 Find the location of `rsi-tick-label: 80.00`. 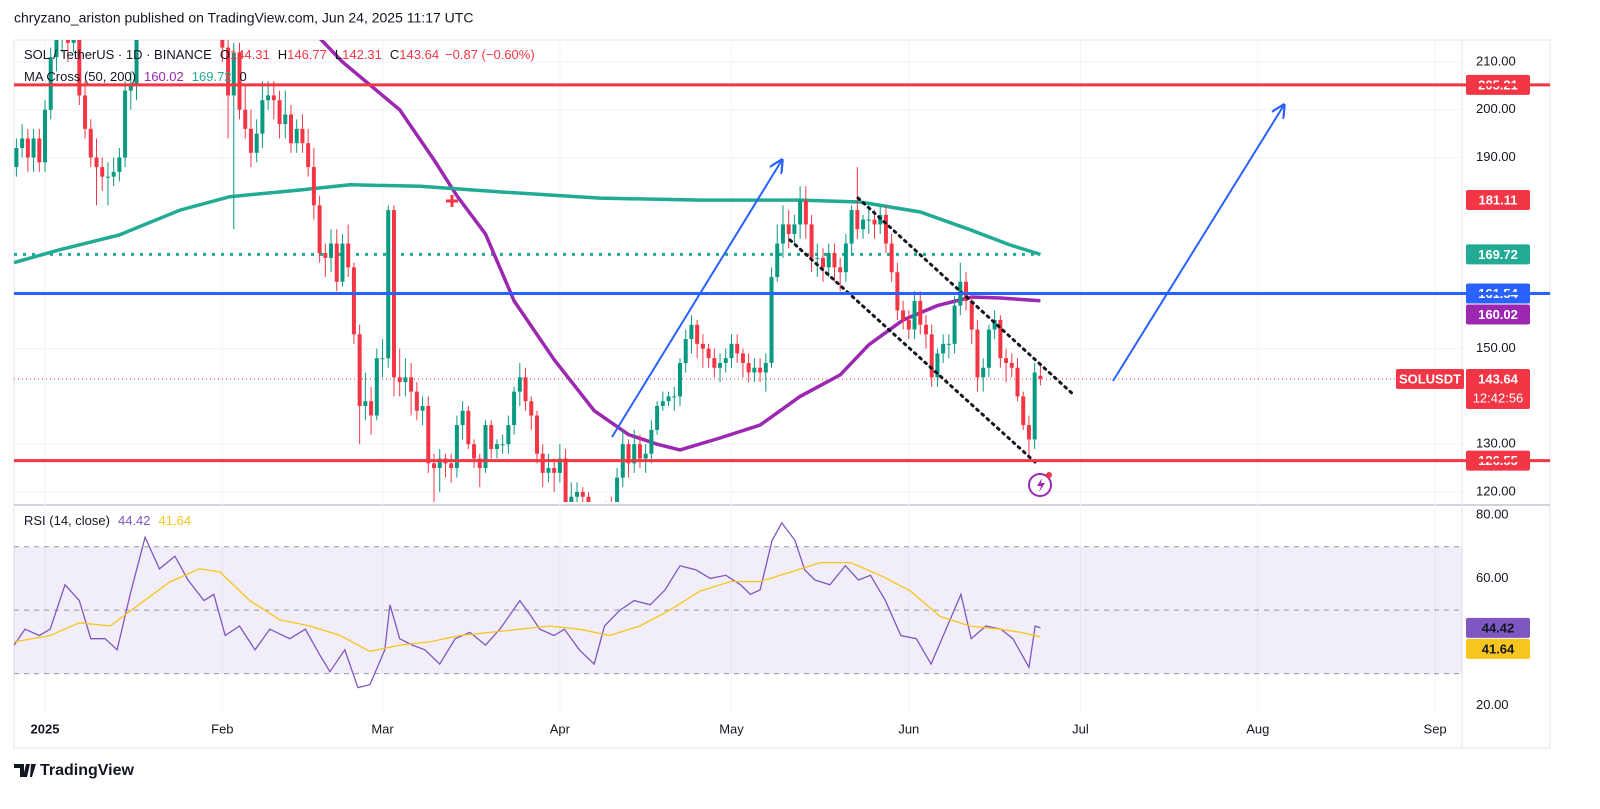

rsi-tick-label: 80.00 is located at coordinates (1492, 513).